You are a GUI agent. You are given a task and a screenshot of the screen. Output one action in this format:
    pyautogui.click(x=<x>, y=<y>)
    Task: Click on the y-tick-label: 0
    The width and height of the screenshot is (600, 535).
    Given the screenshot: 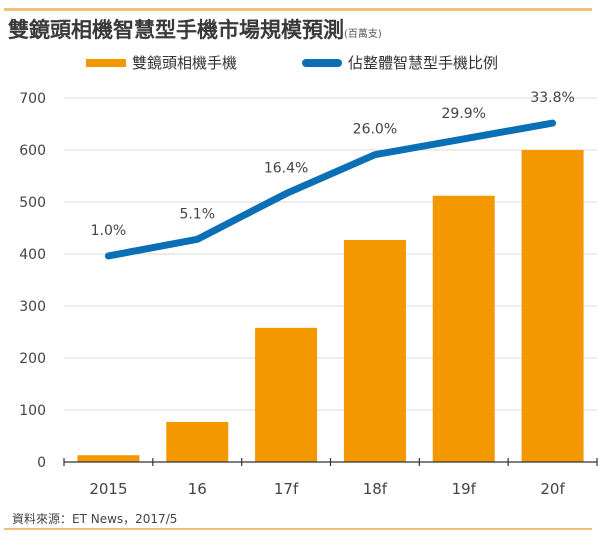 What is the action you would take?
    pyautogui.click(x=41, y=463)
    